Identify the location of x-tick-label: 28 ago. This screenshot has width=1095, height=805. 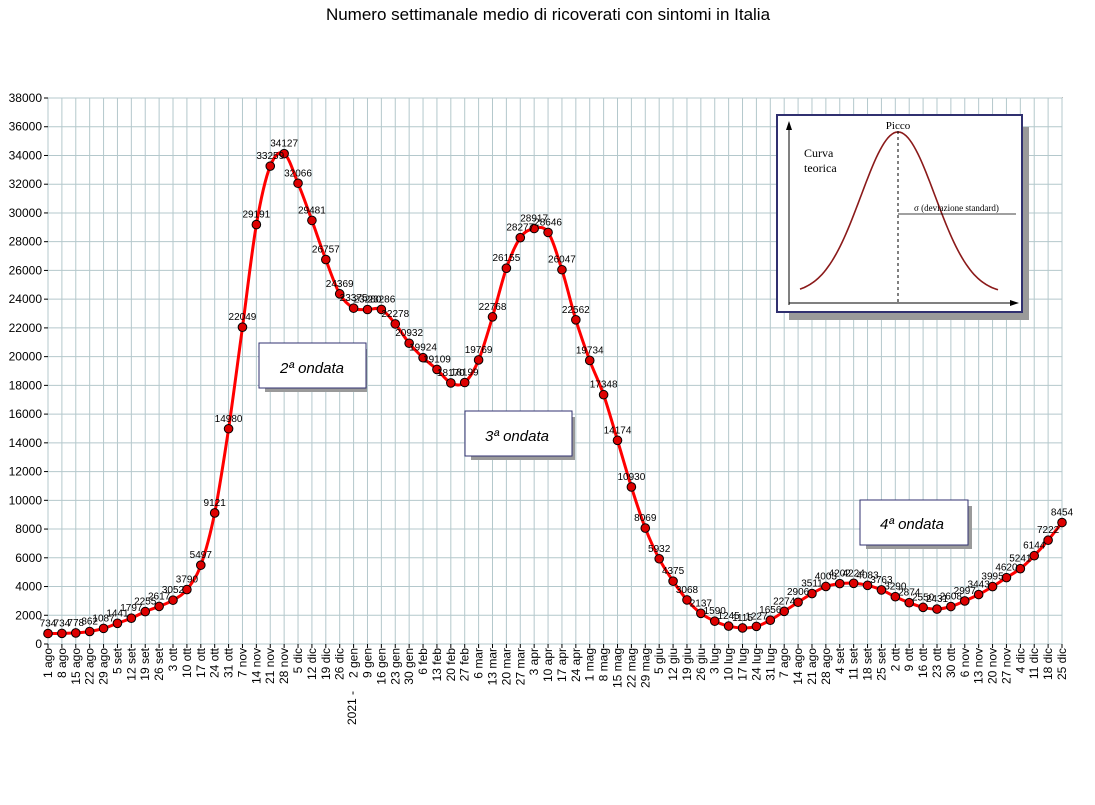
(826, 666).